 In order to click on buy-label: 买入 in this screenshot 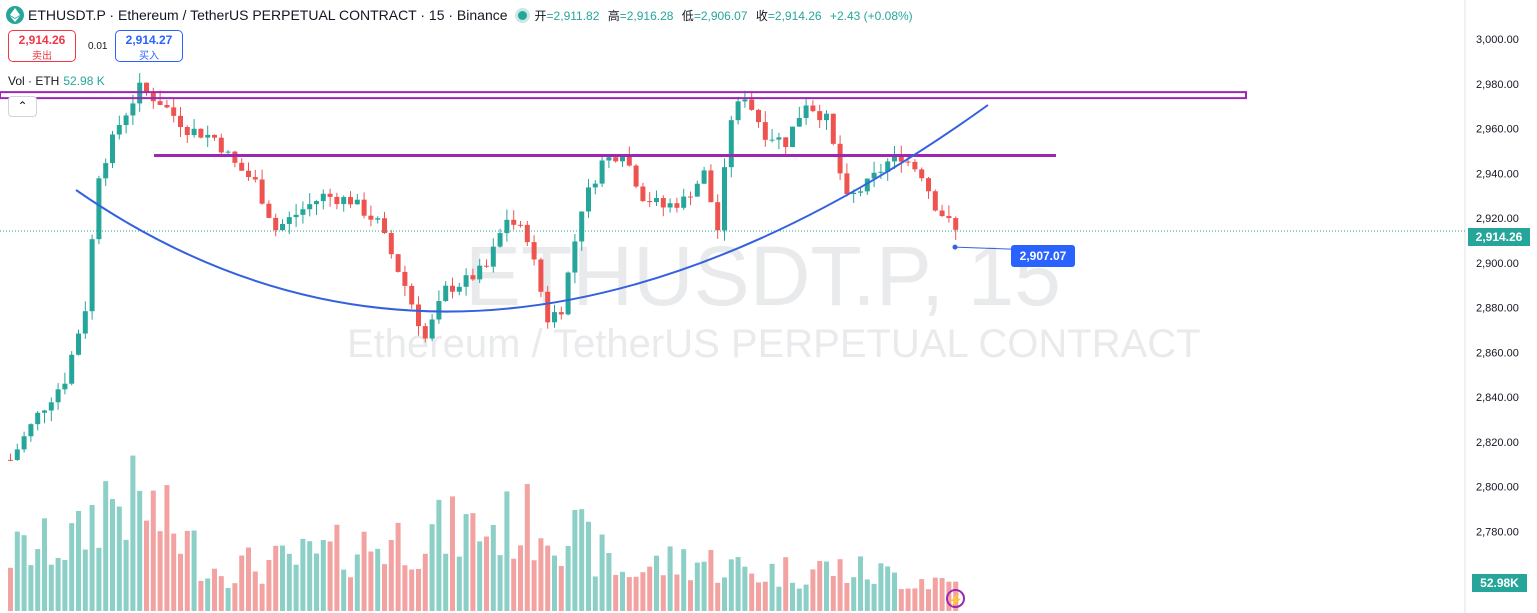, I will do `click(149, 56)`.